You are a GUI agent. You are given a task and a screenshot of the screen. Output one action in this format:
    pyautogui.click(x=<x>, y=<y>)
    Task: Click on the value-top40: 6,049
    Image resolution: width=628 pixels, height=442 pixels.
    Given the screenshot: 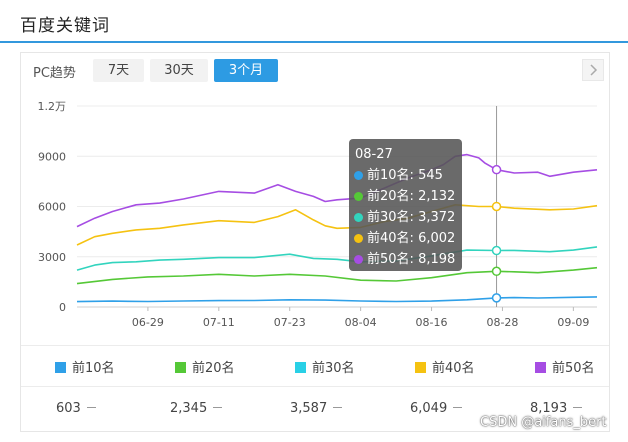 What is the action you would take?
    pyautogui.click(x=436, y=408)
    